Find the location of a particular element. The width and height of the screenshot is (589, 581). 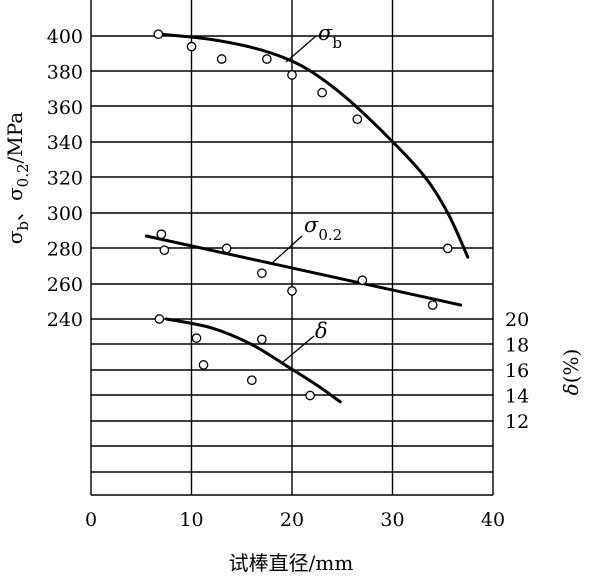

y-tick-label-left: 380 is located at coordinates (65, 72).